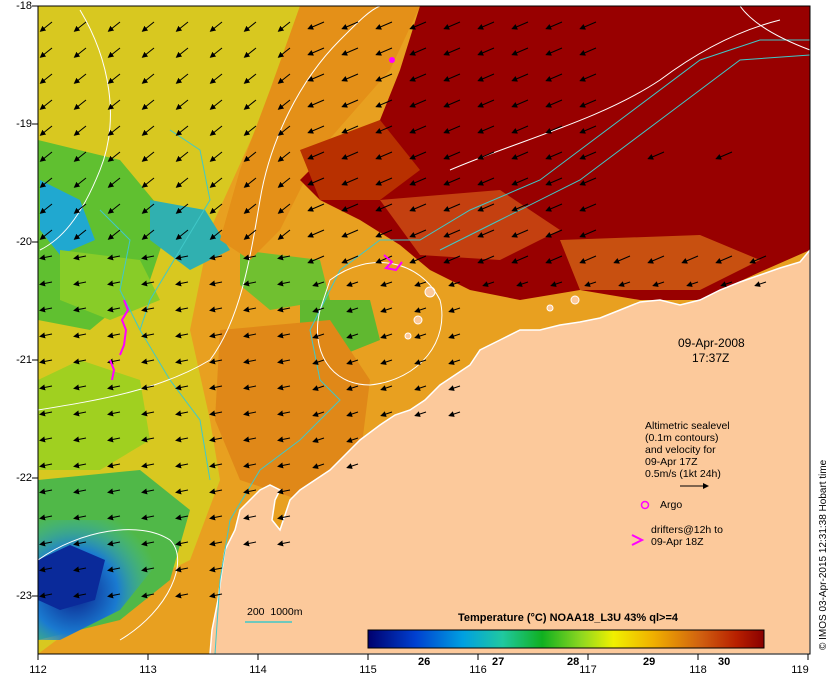 This screenshot has height=680, width=840. Describe the element at coordinates (148, 670) in the screenshot. I see `x-tick-label: 113` at that location.